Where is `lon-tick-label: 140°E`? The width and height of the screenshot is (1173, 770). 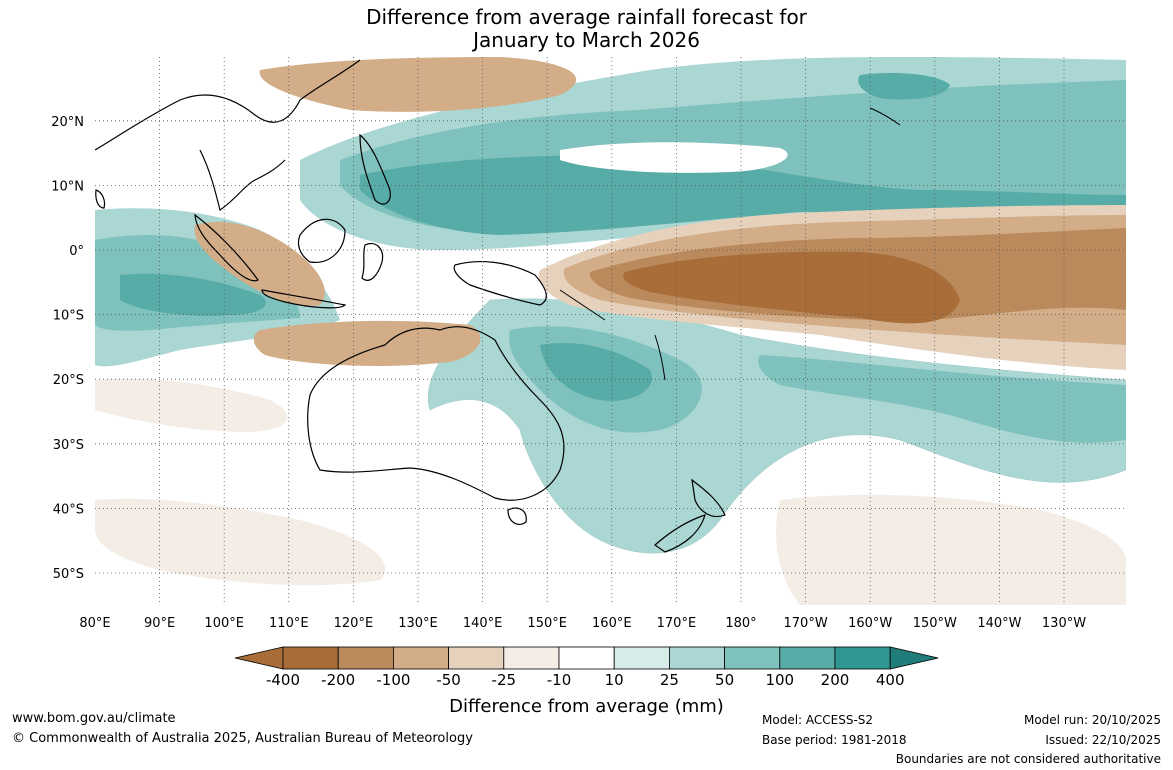 lon-tick-label: 140°E is located at coordinates (483, 623).